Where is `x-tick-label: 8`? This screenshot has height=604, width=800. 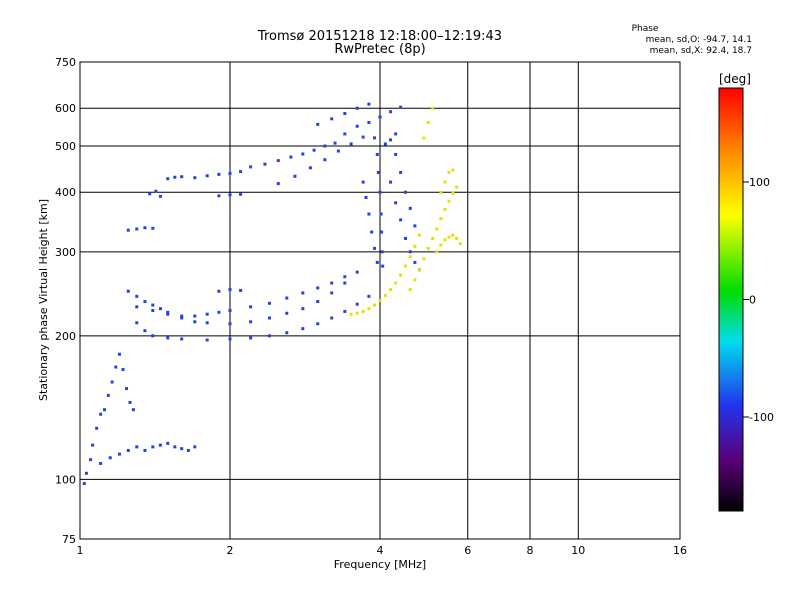 x-tick-label: 8 is located at coordinates (530, 550).